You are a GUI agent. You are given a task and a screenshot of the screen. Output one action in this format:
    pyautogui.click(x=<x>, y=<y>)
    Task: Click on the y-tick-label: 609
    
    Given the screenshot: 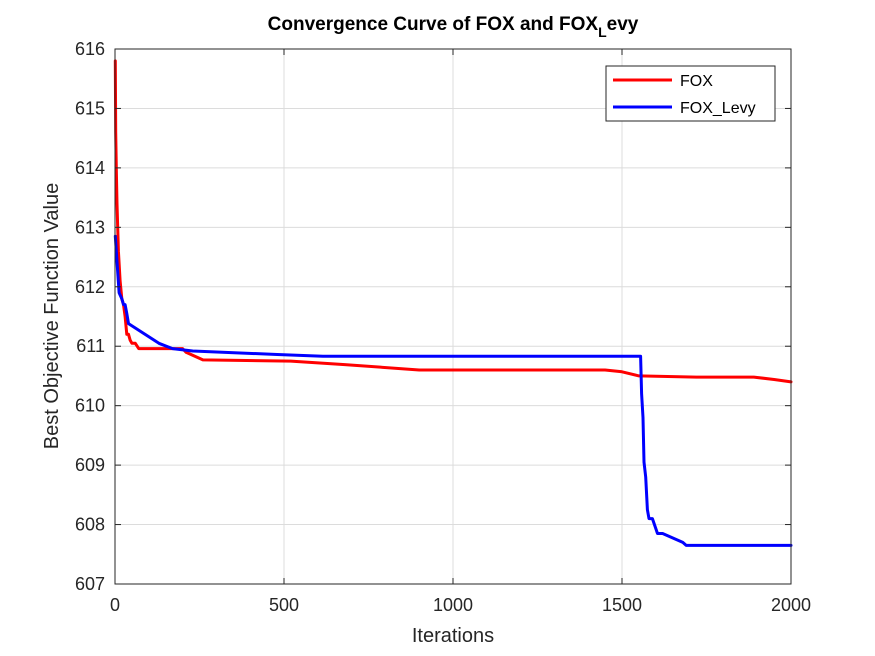 What is the action you would take?
    pyautogui.click(x=90, y=465)
    